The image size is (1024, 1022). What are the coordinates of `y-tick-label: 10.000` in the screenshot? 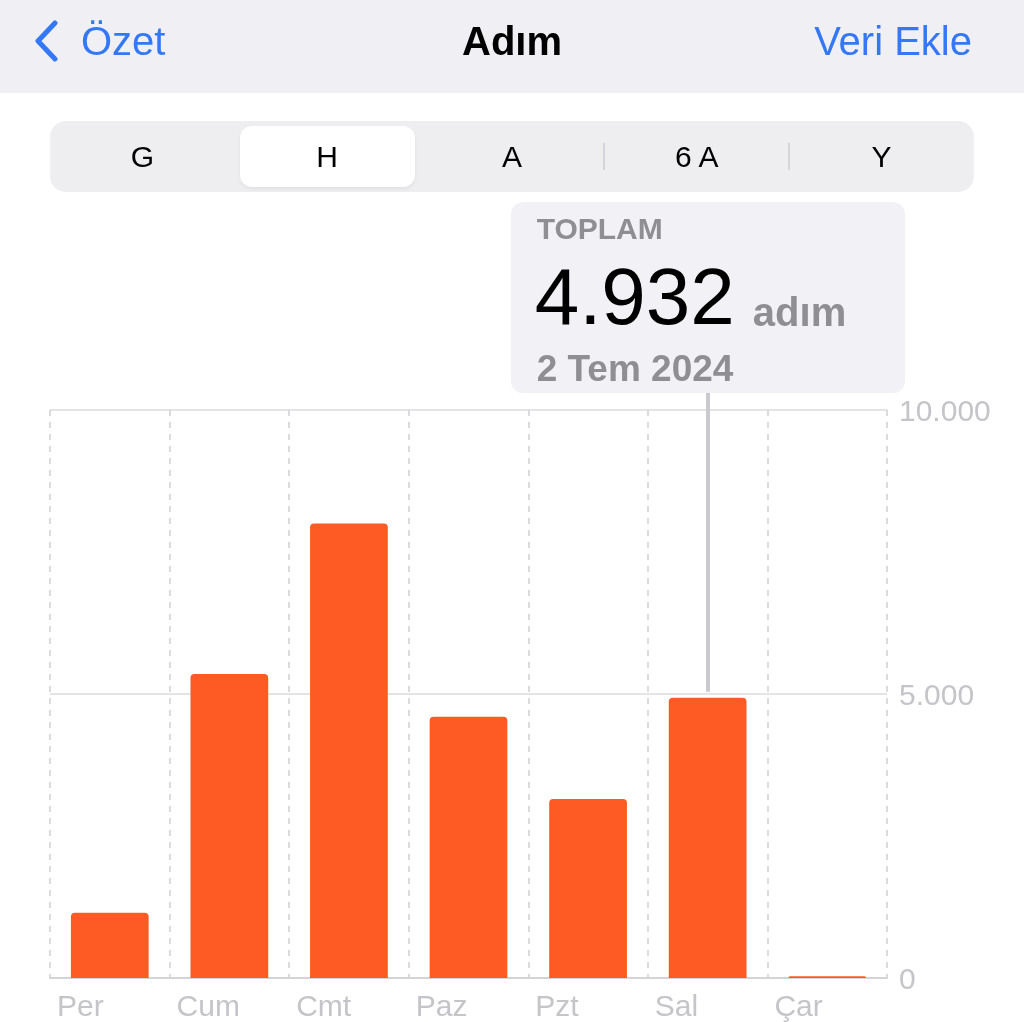 It's located at (945, 410).